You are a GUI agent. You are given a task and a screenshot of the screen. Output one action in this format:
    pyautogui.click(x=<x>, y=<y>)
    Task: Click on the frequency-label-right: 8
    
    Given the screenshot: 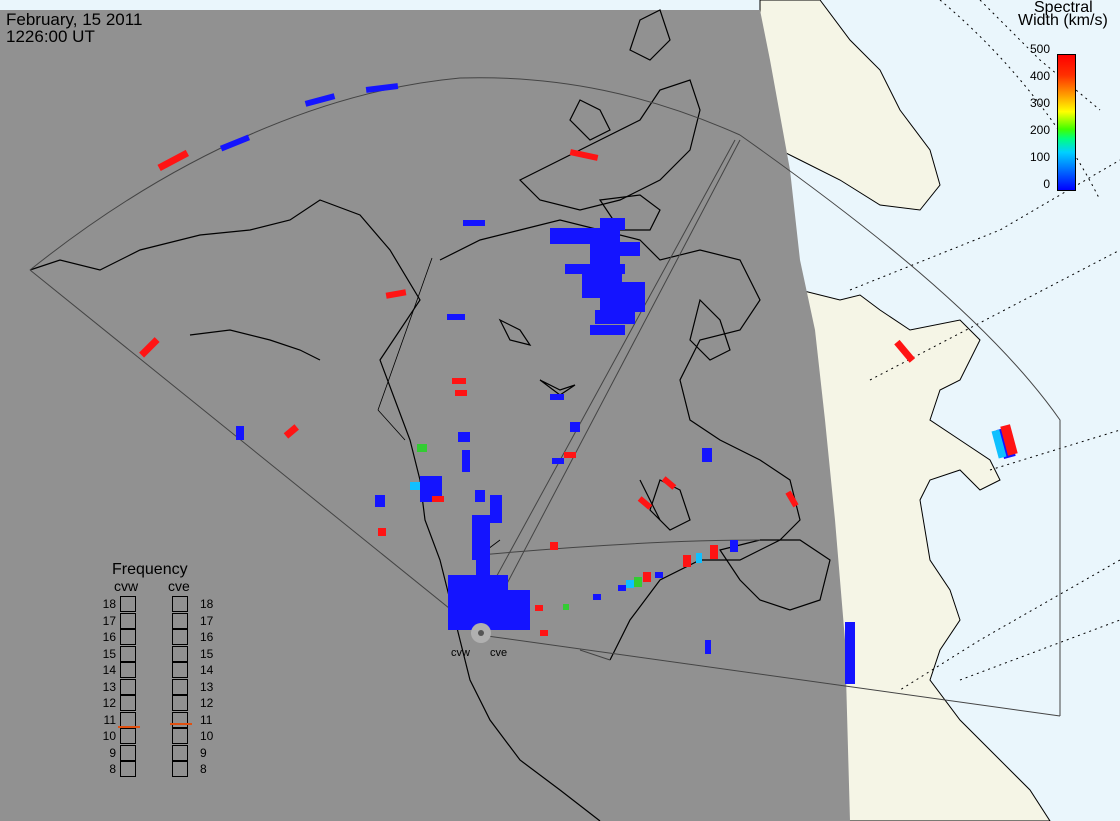 What is the action you would take?
    pyautogui.click(x=203, y=769)
    